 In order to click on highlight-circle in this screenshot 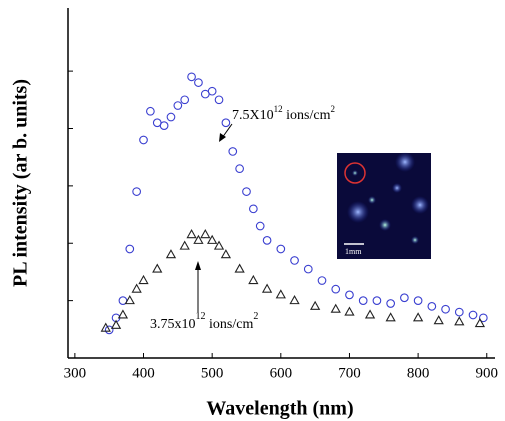, I will do `click(355, 173)`.